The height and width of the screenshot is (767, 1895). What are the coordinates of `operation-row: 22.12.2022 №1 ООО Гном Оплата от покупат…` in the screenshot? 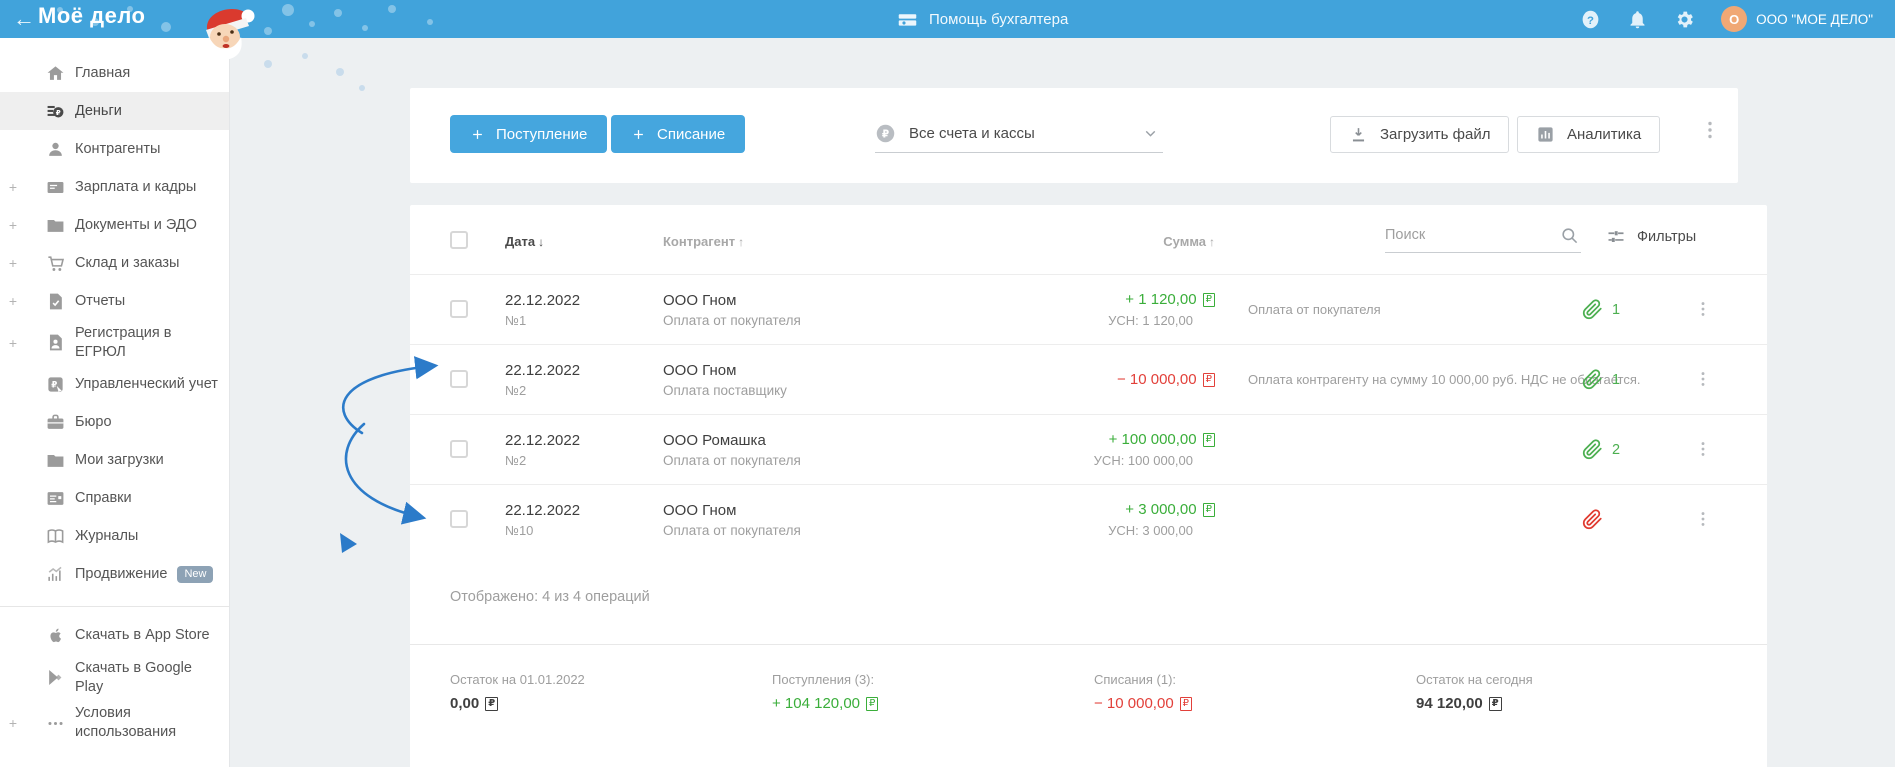 It's located at (1088, 309).